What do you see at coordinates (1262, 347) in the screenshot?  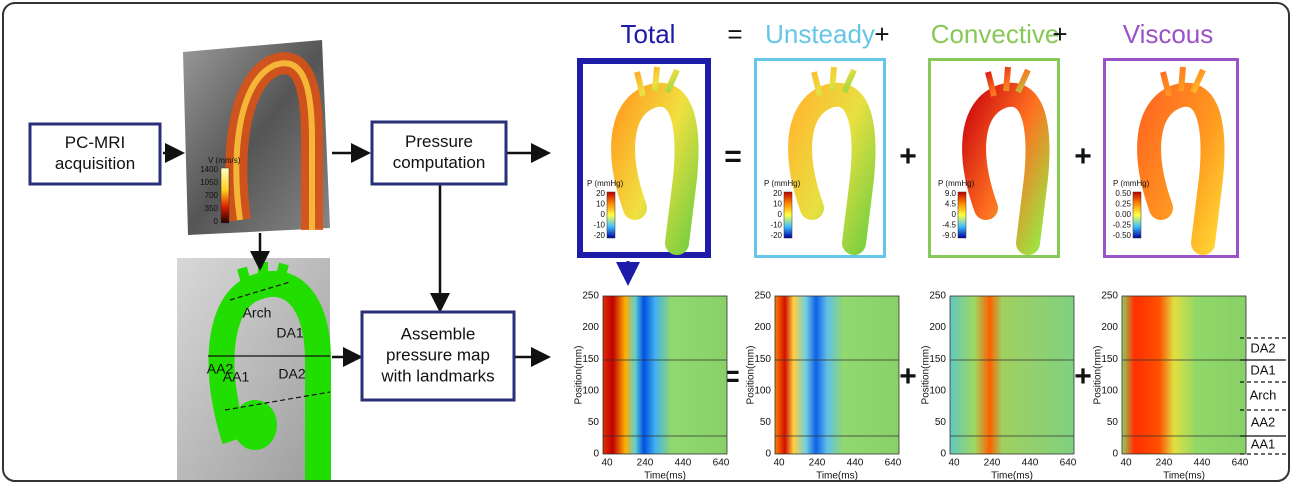 I see `landmark-label: DA2` at bounding box center [1262, 347].